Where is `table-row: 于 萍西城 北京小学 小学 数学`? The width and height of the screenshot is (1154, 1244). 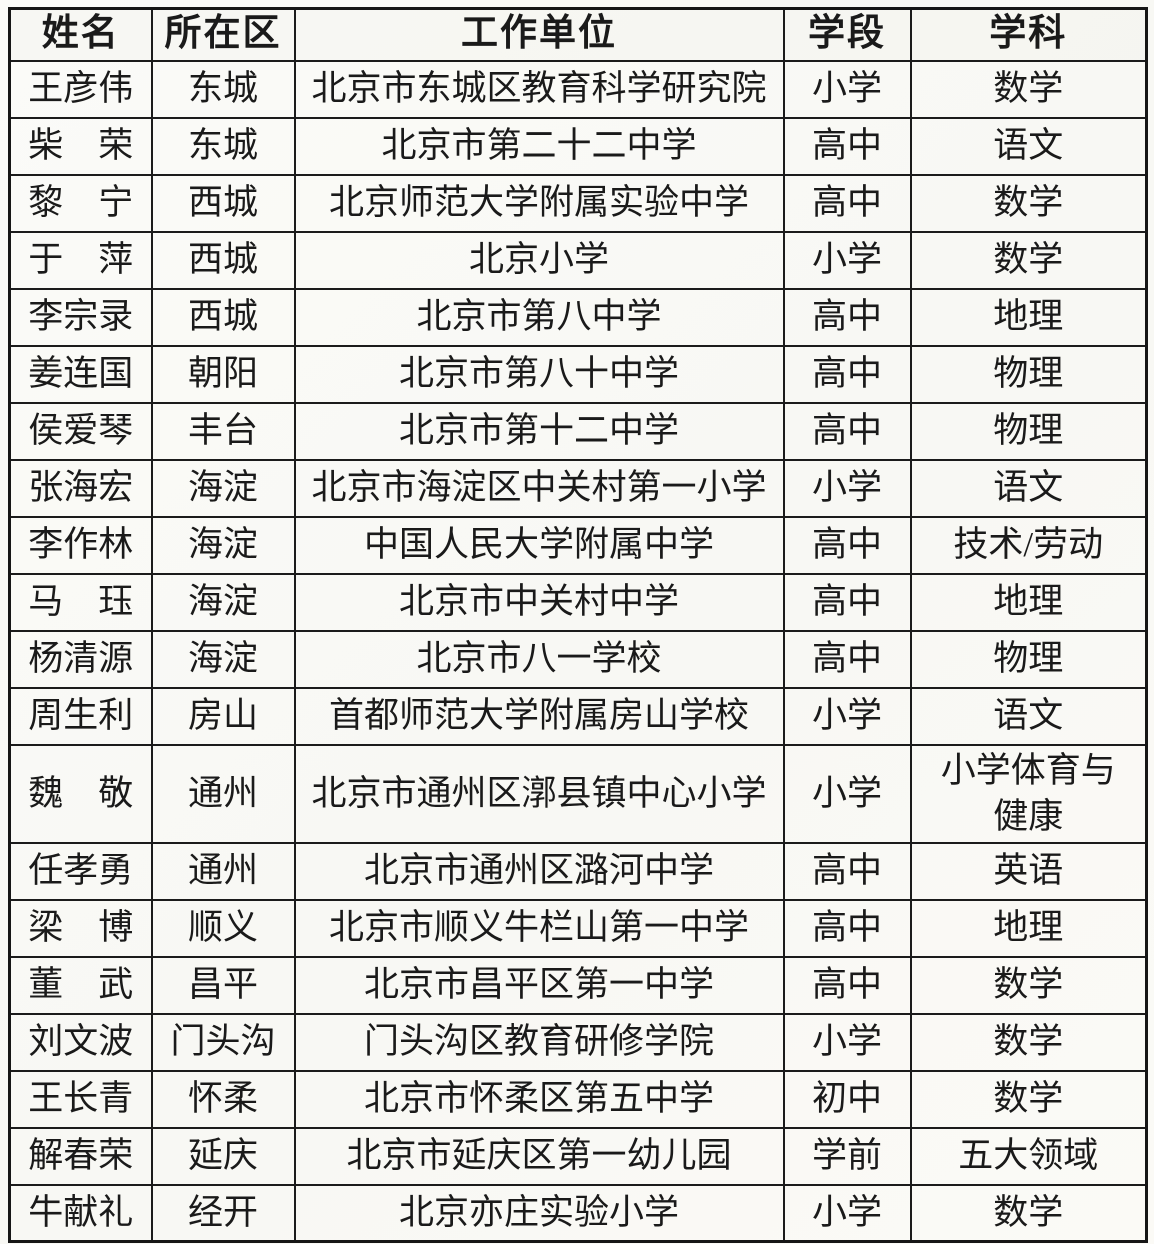 table-row: 于 萍西城 北京小学 小学 数学 is located at coordinates (578, 260).